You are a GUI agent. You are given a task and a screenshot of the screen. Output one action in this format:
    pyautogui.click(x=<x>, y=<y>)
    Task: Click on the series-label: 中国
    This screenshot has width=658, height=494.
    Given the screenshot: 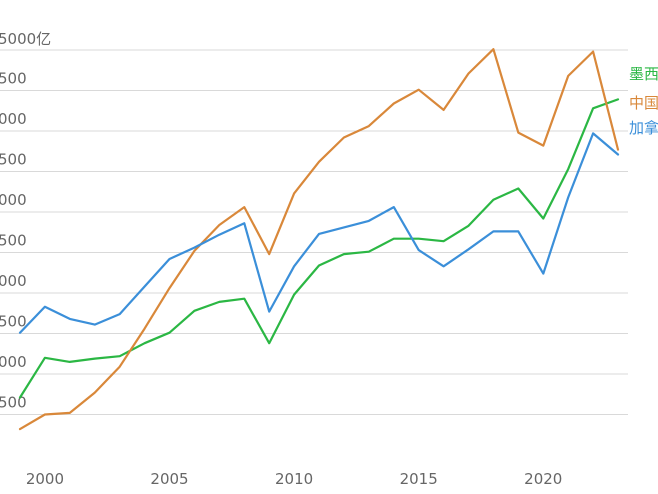 What is the action you would take?
    pyautogui.click(x=643, y=103)
    